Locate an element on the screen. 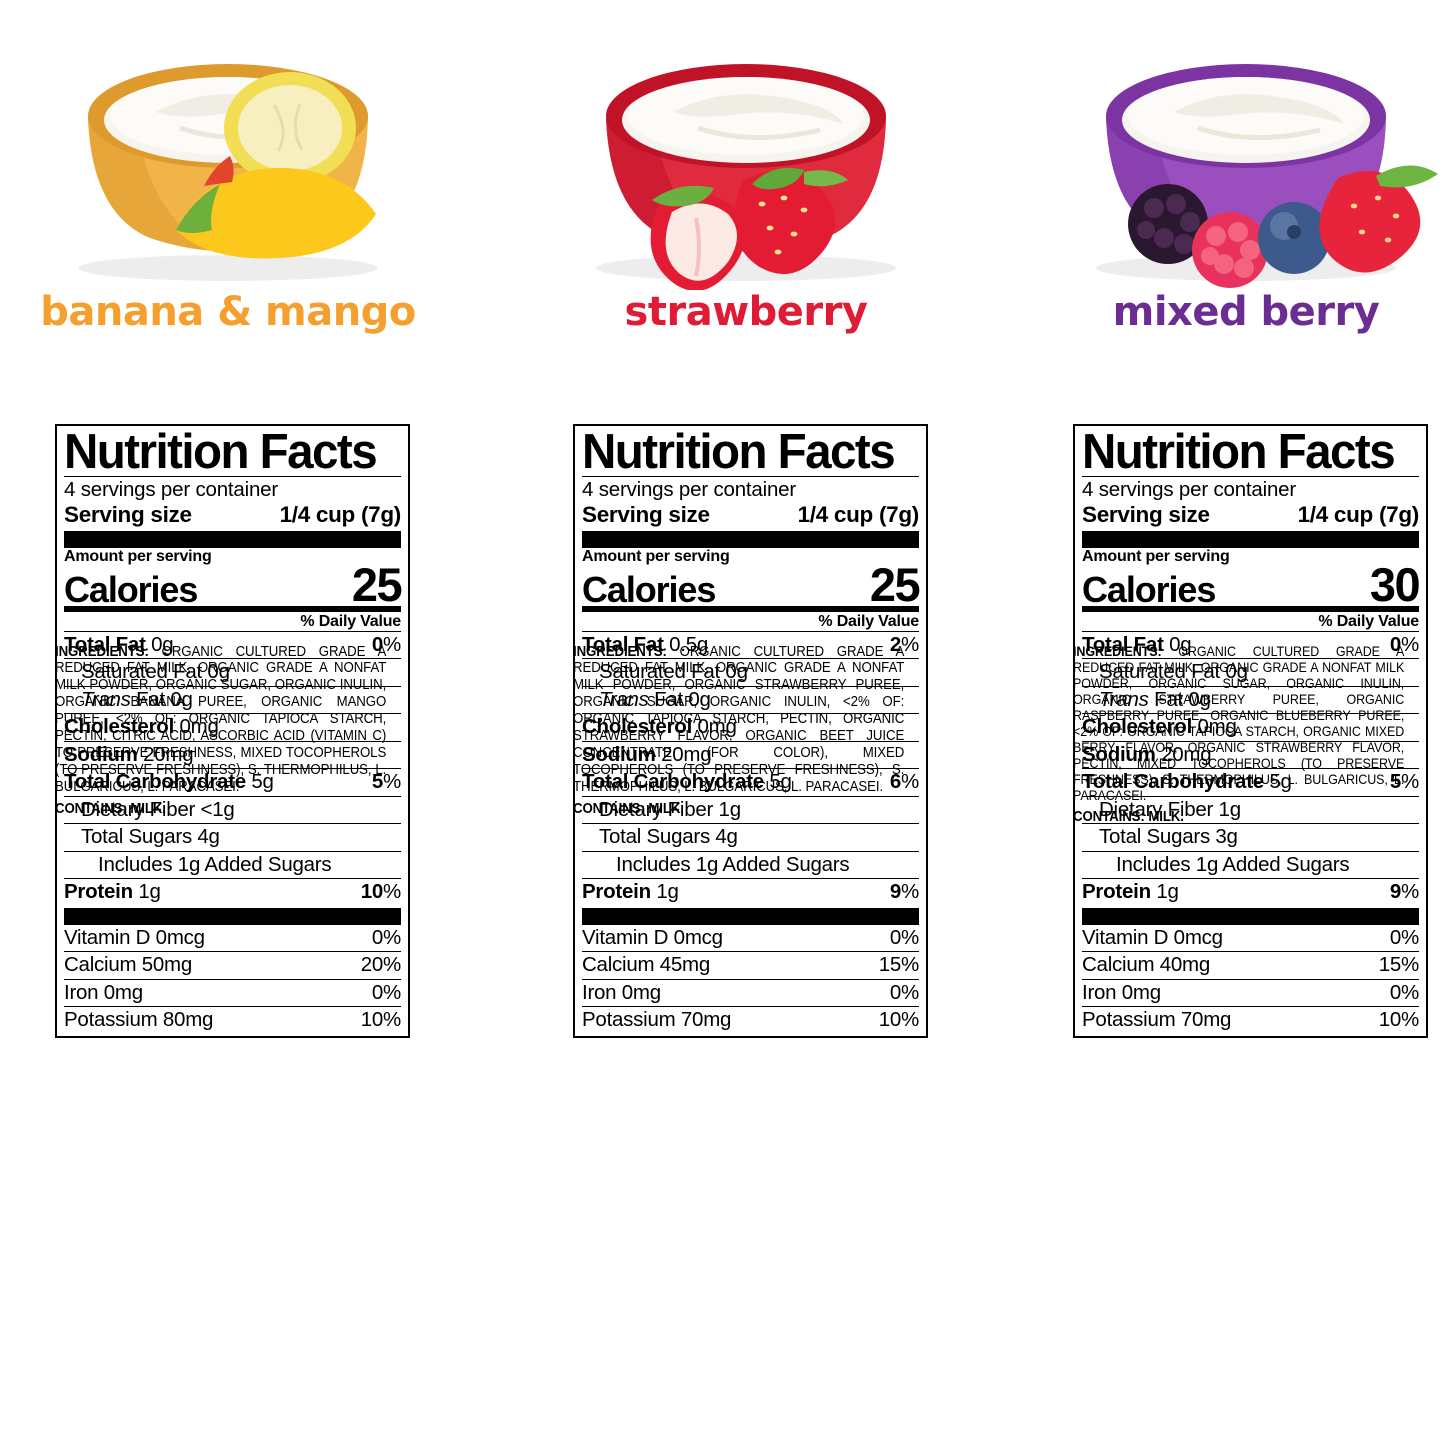  nutrient-daily-value: 0% is located at coordinates (386, 644).